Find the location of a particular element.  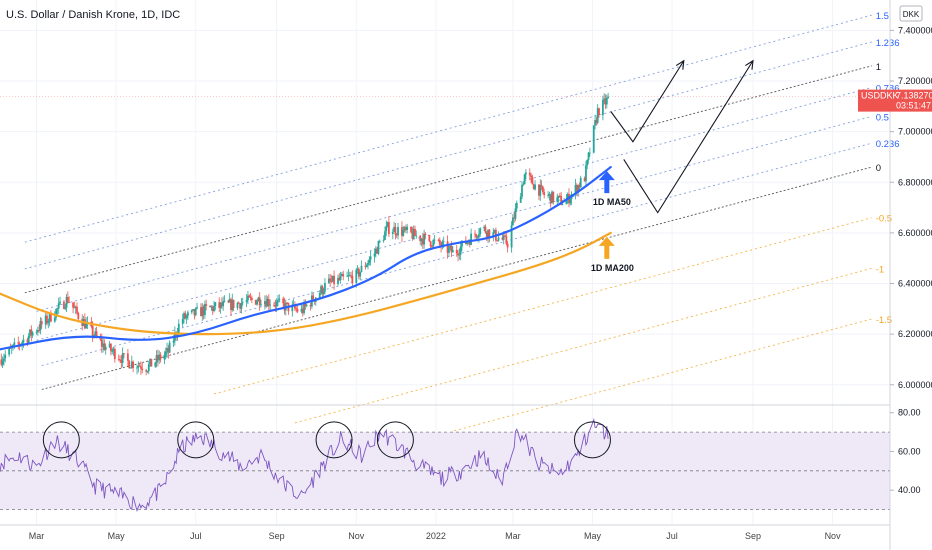

ma200-arrow is located at coordinates (606, 247).